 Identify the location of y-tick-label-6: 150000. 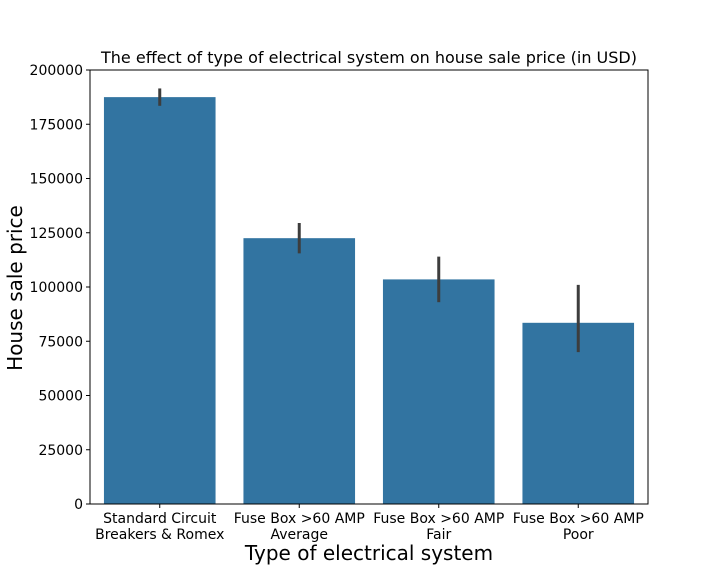
(56, 180).